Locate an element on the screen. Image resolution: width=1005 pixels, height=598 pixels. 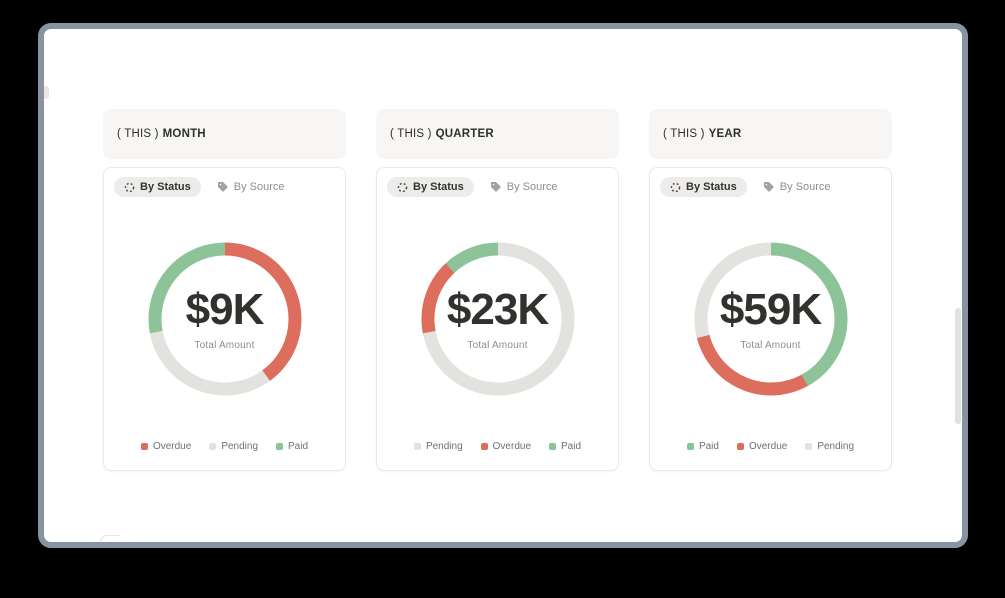
chart-card-month: By Status By Source $9K is located at coordinates (224, 319).